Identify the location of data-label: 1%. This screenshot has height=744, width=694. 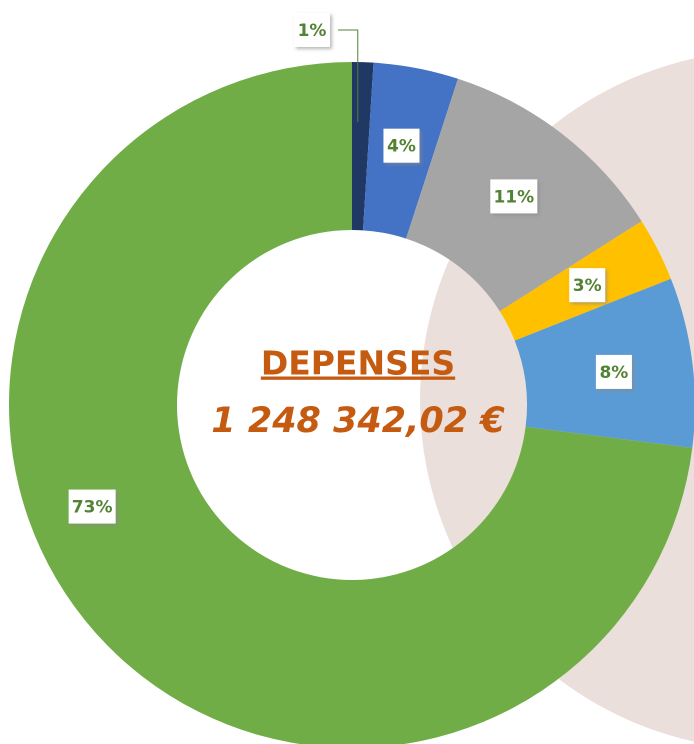
(312, 31).